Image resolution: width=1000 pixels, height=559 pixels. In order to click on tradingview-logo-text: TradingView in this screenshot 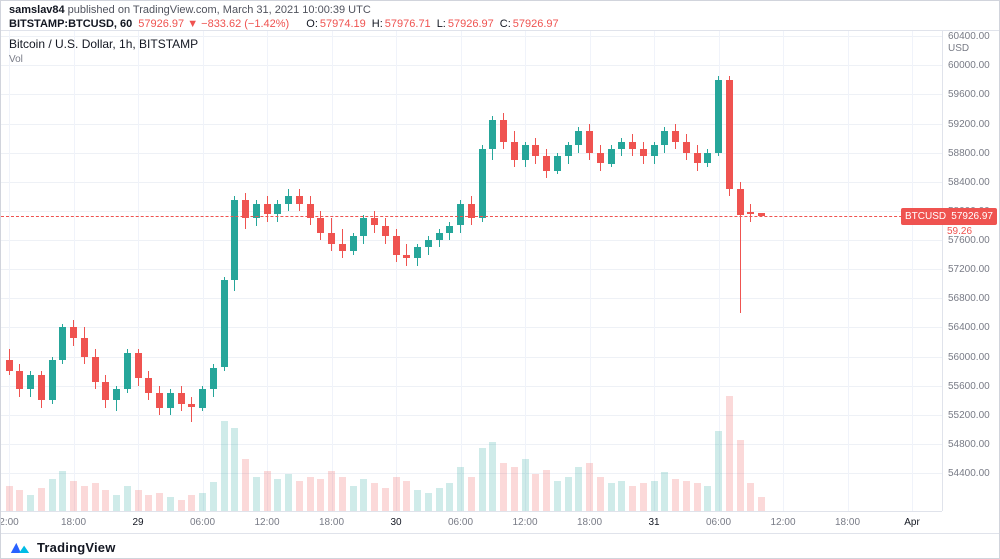, I will do `click(76, 547)`.